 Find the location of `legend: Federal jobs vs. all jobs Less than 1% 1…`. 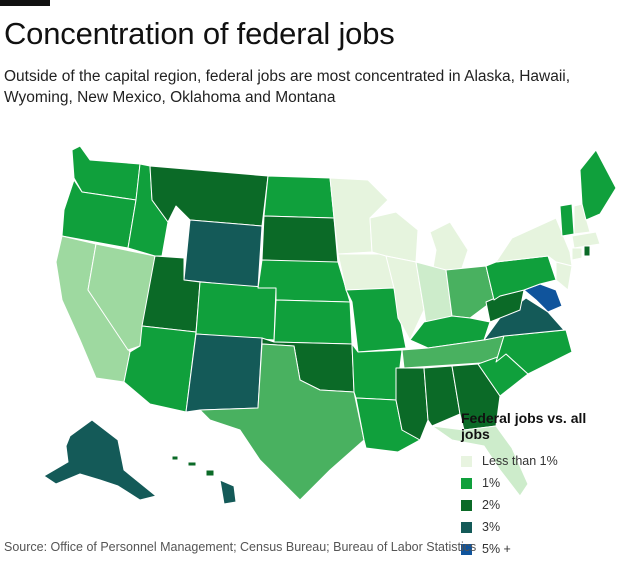

legend: Federal jobs vs. all jobs Less than 1% 1… is located at coordinates (539, 485).